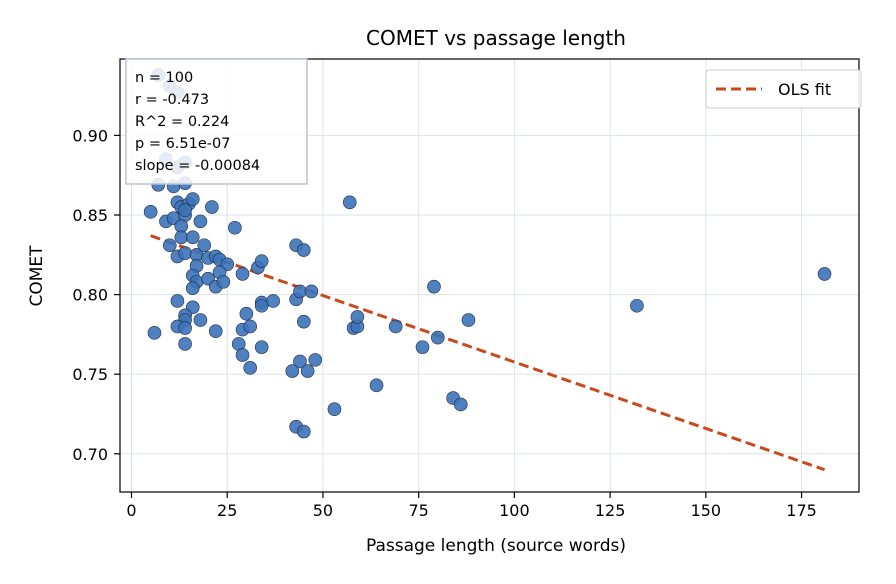 This screenshot has width=896, height=584. I want to click on y-tick-label: 0.90, so click(90, 135).